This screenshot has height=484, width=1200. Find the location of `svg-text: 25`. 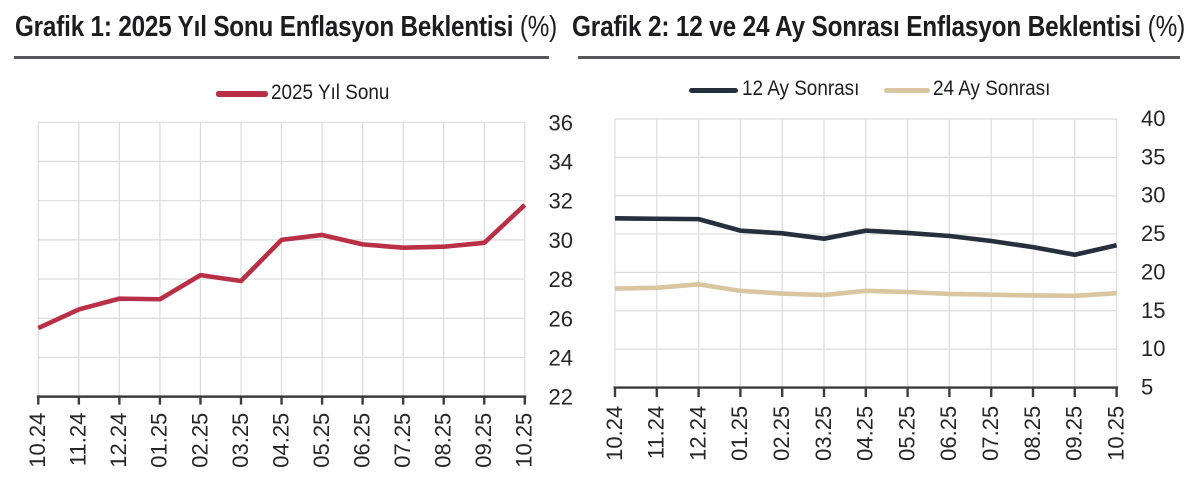

svg-text: 25 is located at coordinates (1153, 233).